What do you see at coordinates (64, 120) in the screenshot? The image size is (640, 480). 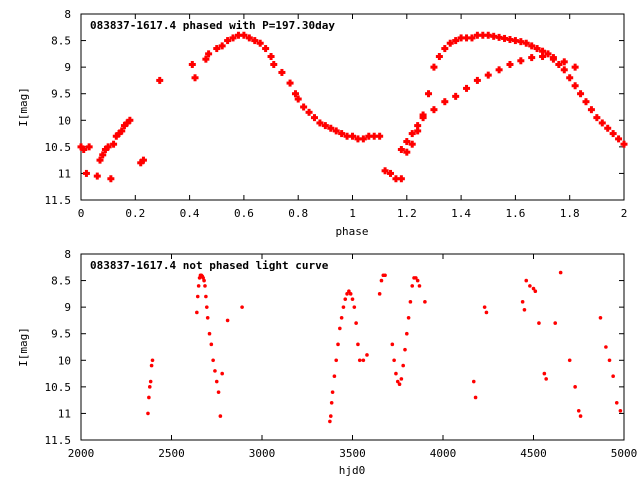 I see `y-tick-label: 10` at bounding box center [64, 120].